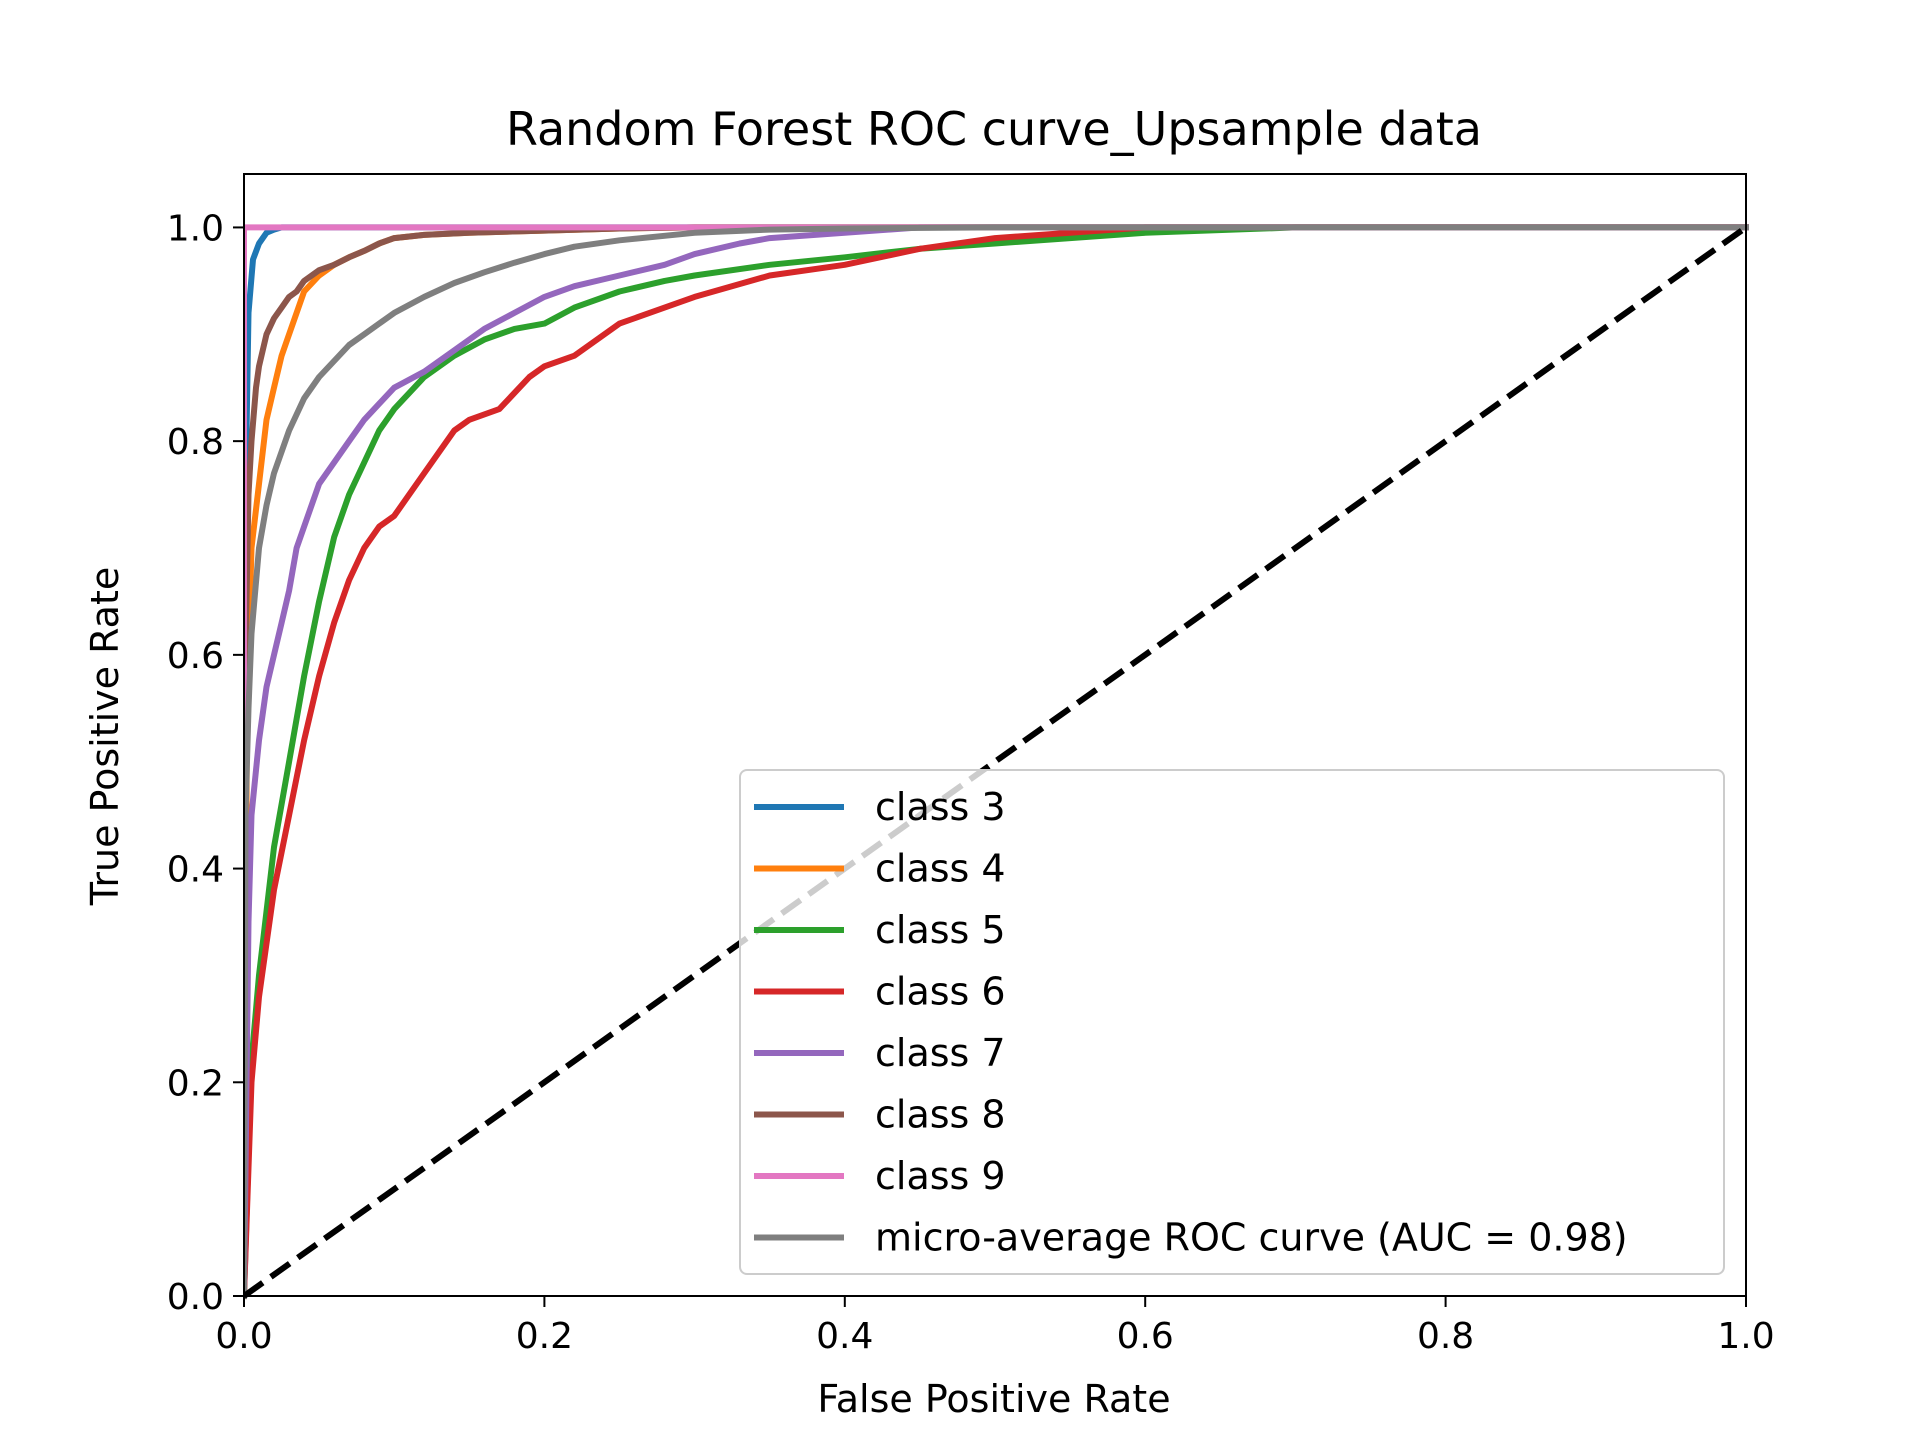 Image resolution: width=1920 pixels, height=1440 pixels. I want to click on x-axis-label: False Positive Rate, so click(993, 1399).